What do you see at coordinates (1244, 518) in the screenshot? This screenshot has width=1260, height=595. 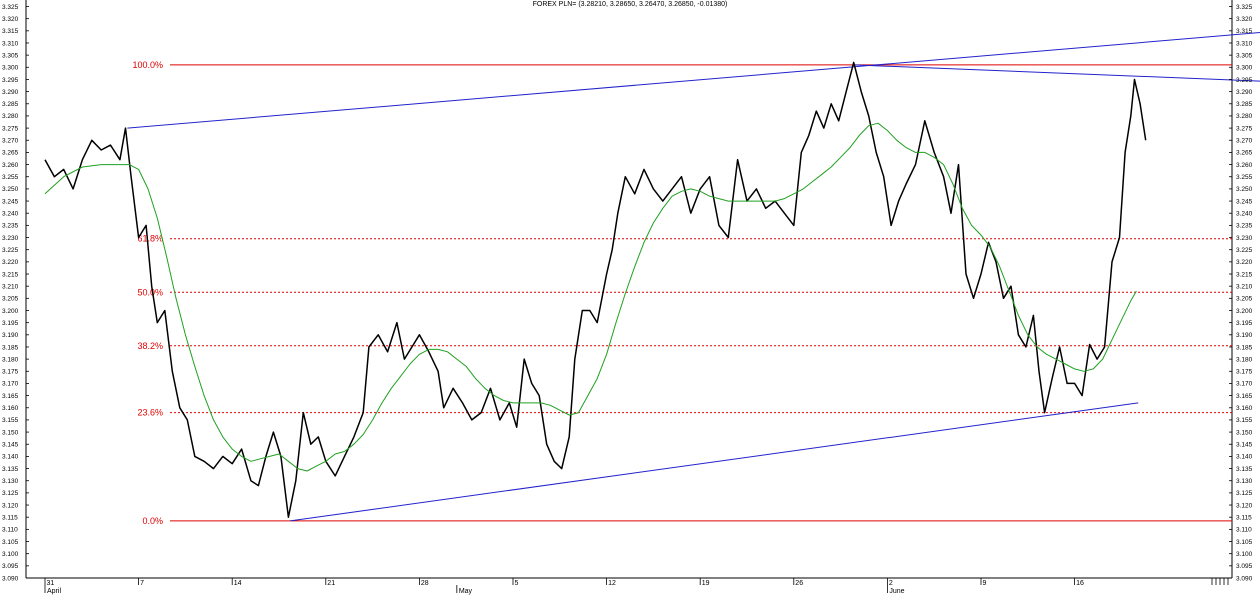 I see `y-tick-label-right: 3.115` at bounding box center [1244, 518].